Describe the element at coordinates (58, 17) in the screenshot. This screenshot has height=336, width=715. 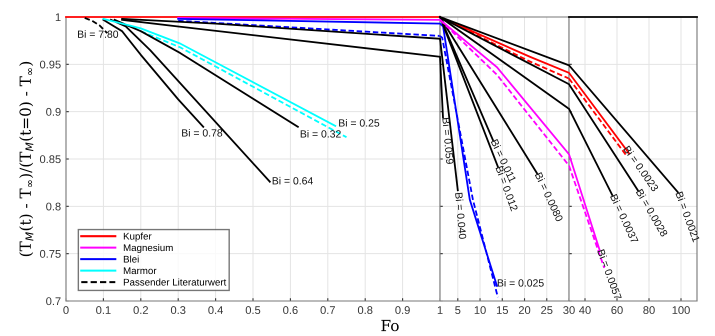
I see `y-tick-label: 1` at that location.